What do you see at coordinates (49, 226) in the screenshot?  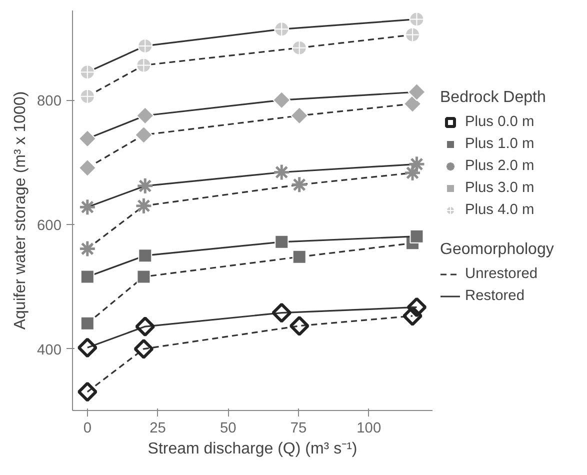 I see `y-tick-label: 600` at bounding box center [49, 226].